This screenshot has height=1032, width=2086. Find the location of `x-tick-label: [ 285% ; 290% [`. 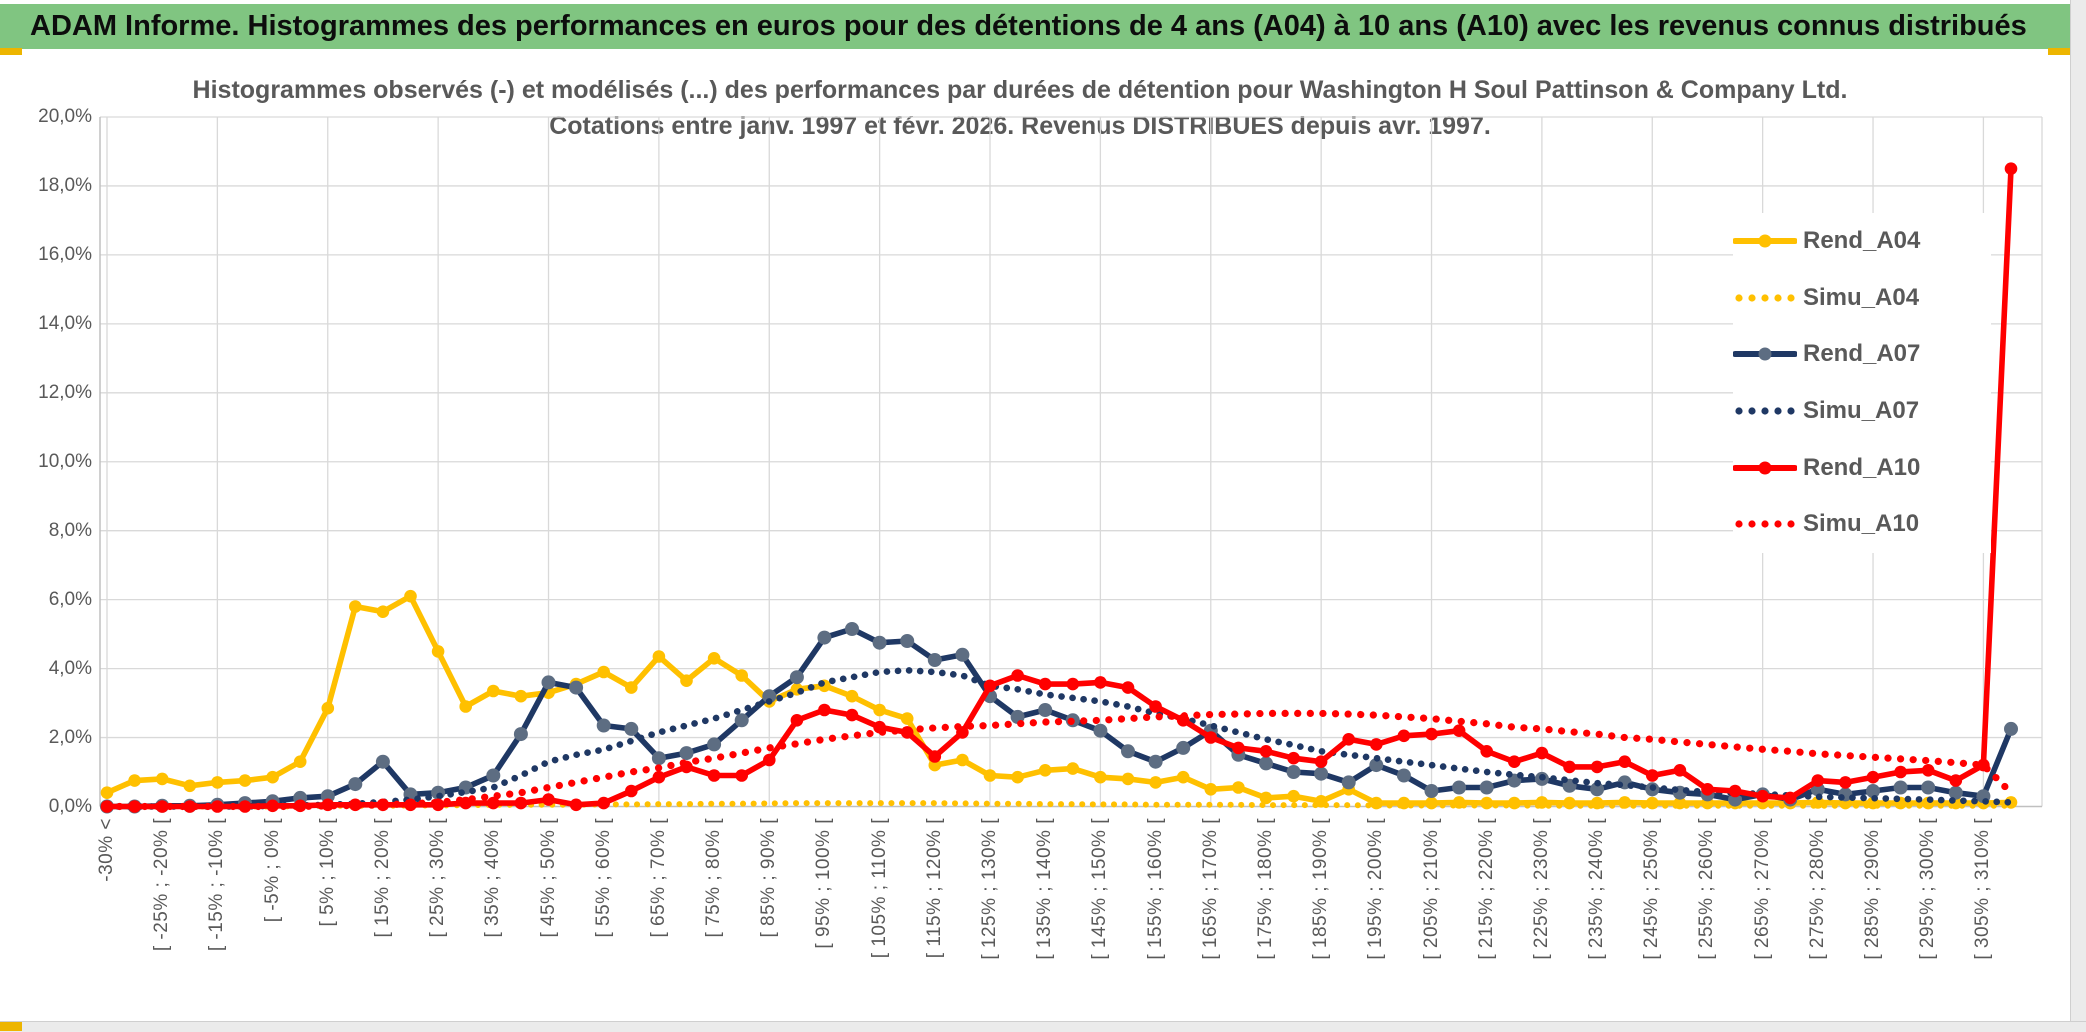

x-tick-label: [ 285% ; 290% [ is located at coordinates (1873, 889).